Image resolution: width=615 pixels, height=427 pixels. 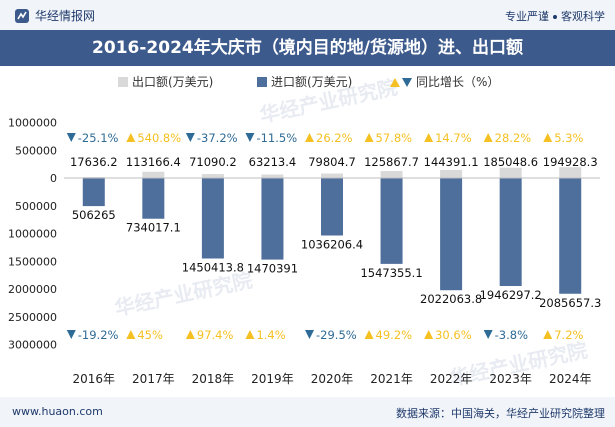 I want to click on y-tick-label: 500000, so click(x=36, y=150).